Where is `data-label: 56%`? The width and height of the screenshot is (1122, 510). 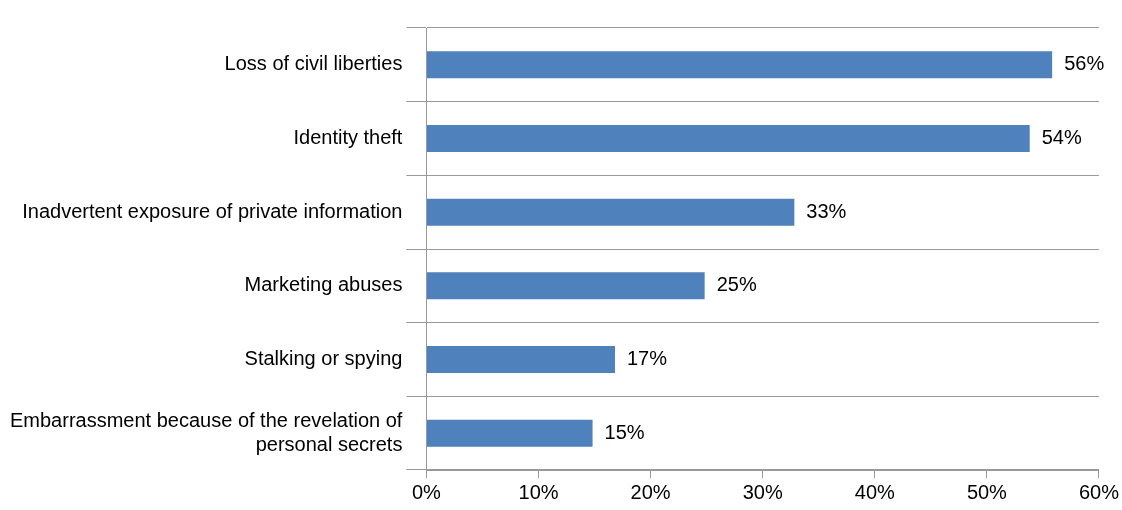 data-label: 56% is located at coordinates (1084, 63).